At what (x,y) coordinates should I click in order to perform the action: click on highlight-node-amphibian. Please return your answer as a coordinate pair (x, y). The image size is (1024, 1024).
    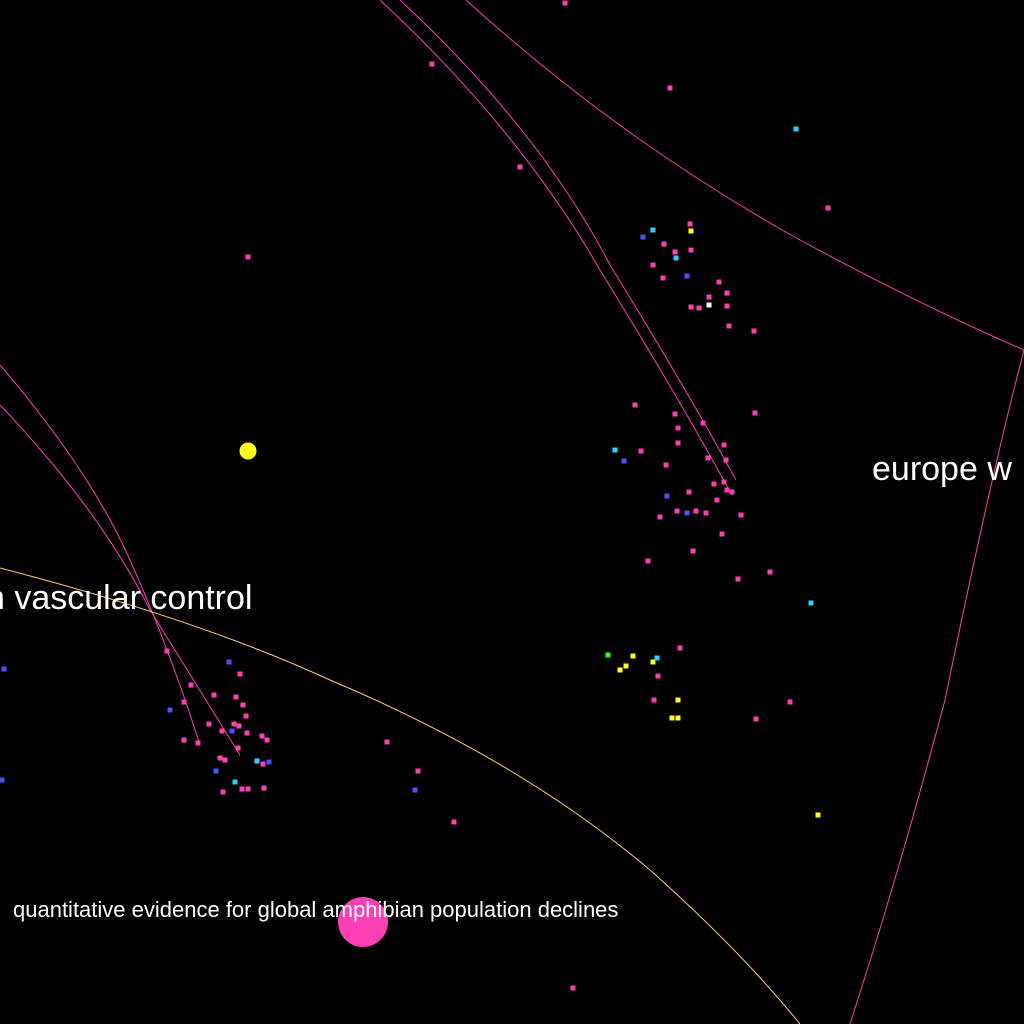
    Looking at the image, I should click on (363, 922).